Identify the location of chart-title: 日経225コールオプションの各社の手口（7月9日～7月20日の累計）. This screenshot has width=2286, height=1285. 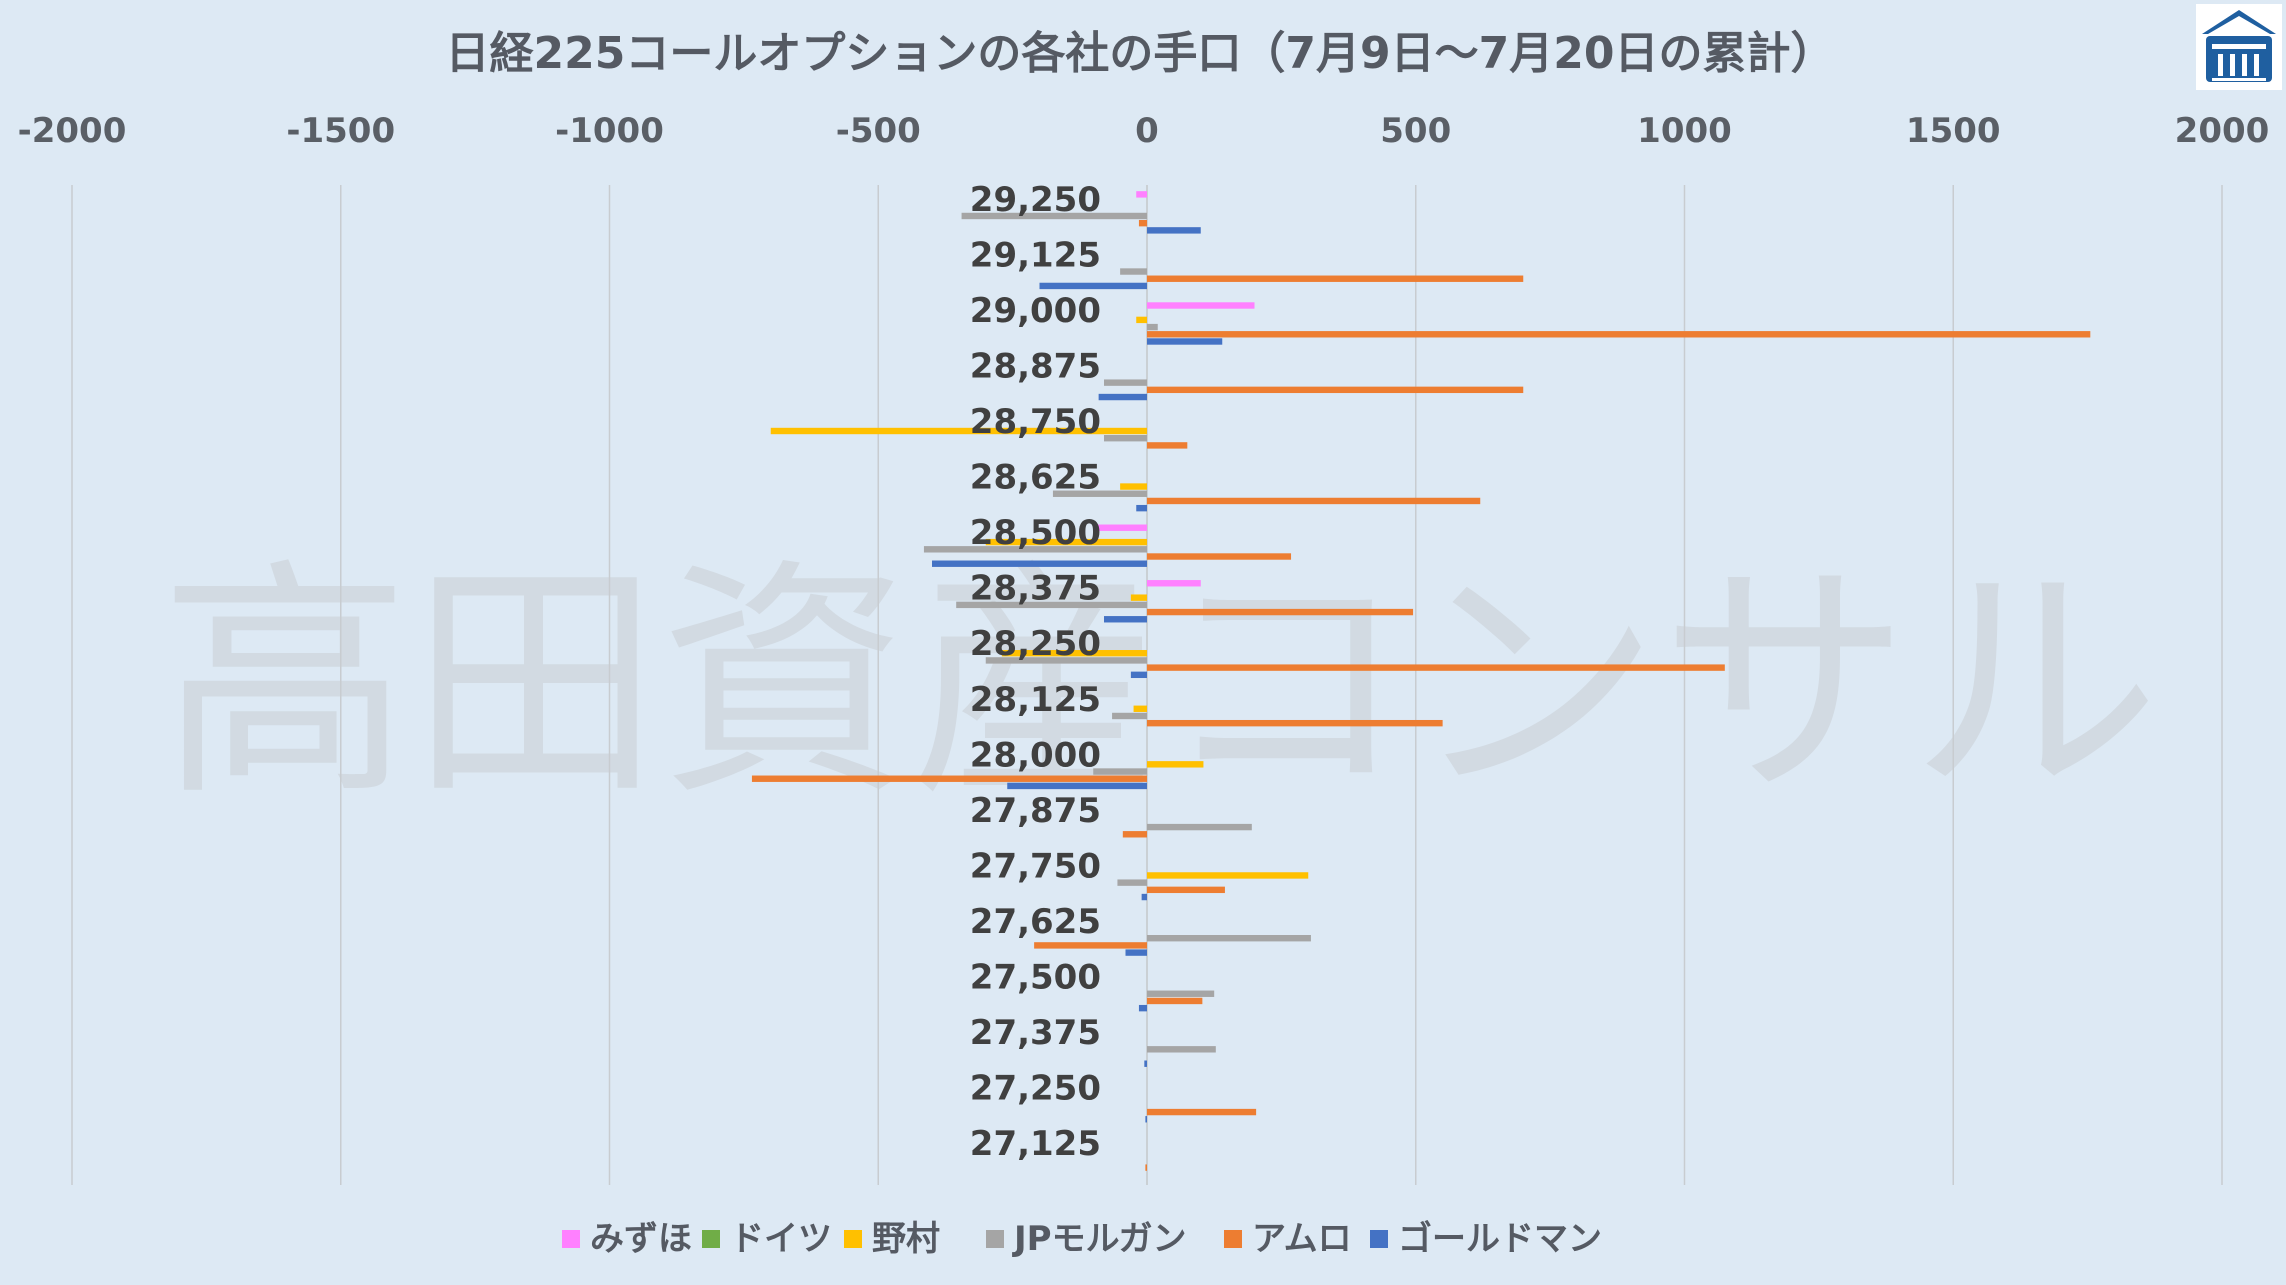
(1140, 53).